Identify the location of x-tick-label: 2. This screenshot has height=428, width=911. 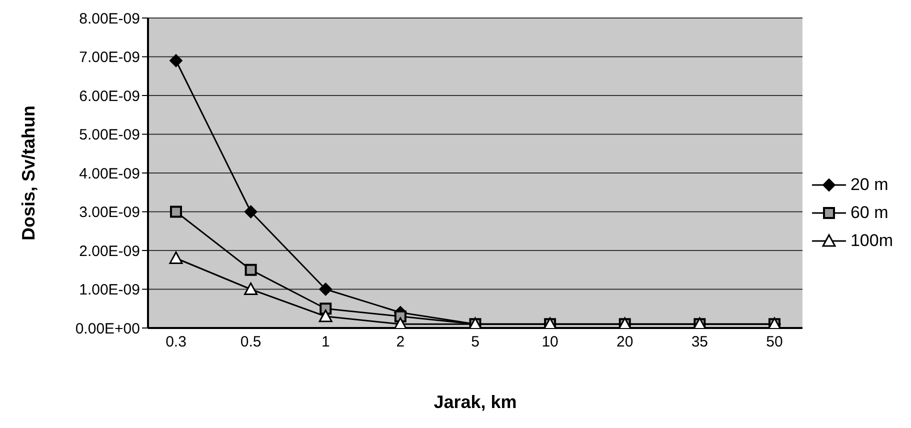
(400, 342).